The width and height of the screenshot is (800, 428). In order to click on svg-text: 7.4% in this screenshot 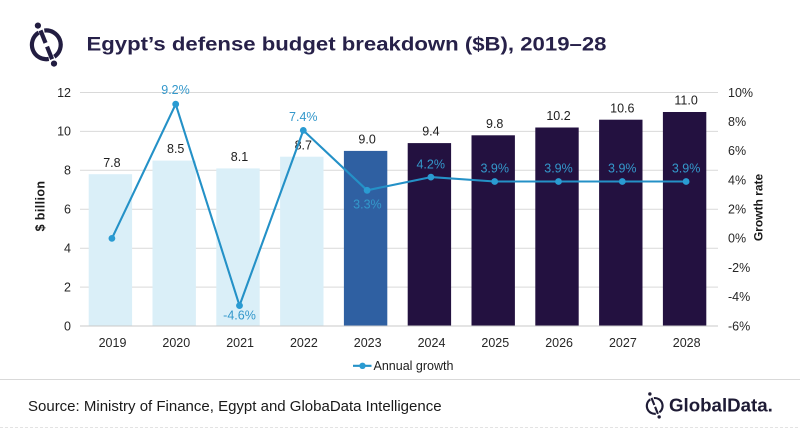, I will do `click(303, 117)`.